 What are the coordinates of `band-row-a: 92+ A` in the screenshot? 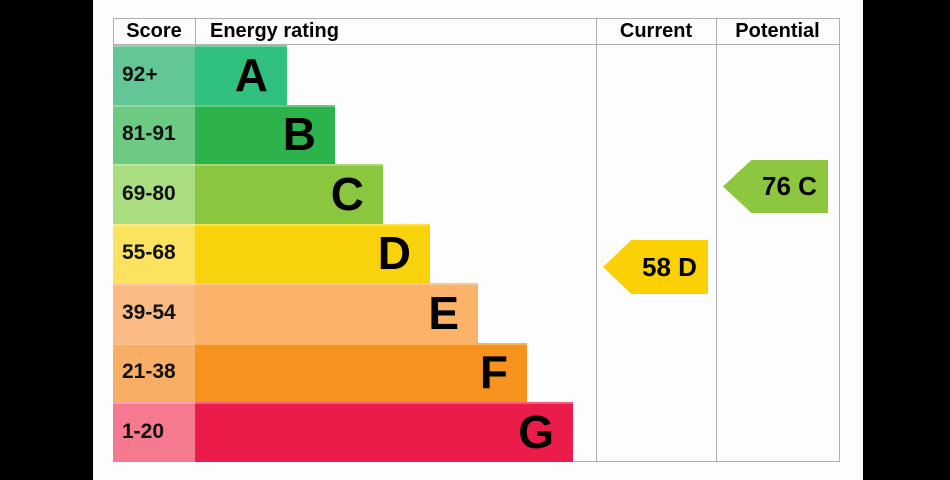 It's located at (476, 75).